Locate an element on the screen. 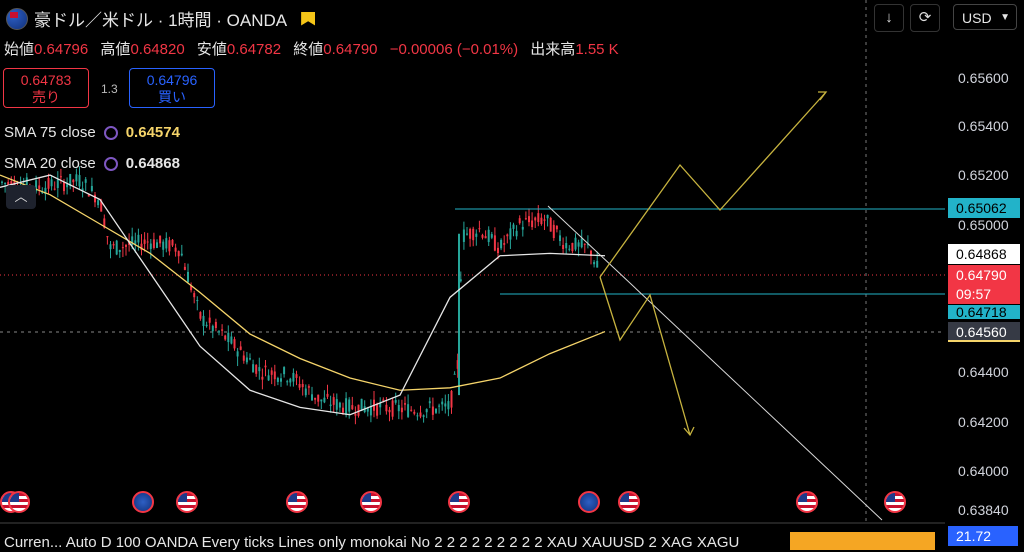 The height and width of the screenshot is (552, 1024). symbol-title: 豪ドル／米ドル · 1時間 · OANDA is located at coordinates (161, 18).